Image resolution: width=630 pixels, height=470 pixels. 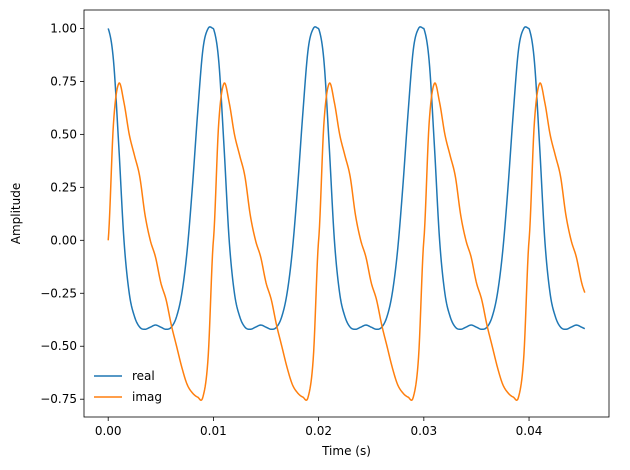 What do you see at coordinates (423, 431) in the screenshot?
I see `x-tick-label: 0.03` at bounding box center [423, 431].